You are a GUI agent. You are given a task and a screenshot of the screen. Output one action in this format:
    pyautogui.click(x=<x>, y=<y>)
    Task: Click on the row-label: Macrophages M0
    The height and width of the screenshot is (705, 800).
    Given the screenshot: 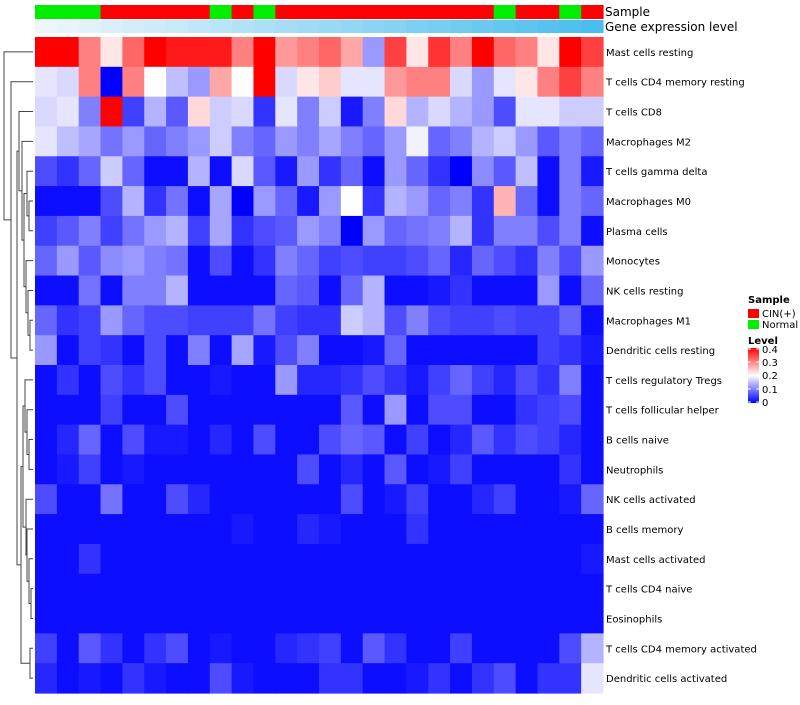 What is the action you would take?
    pyautogui.click(x=648, y=202)
    